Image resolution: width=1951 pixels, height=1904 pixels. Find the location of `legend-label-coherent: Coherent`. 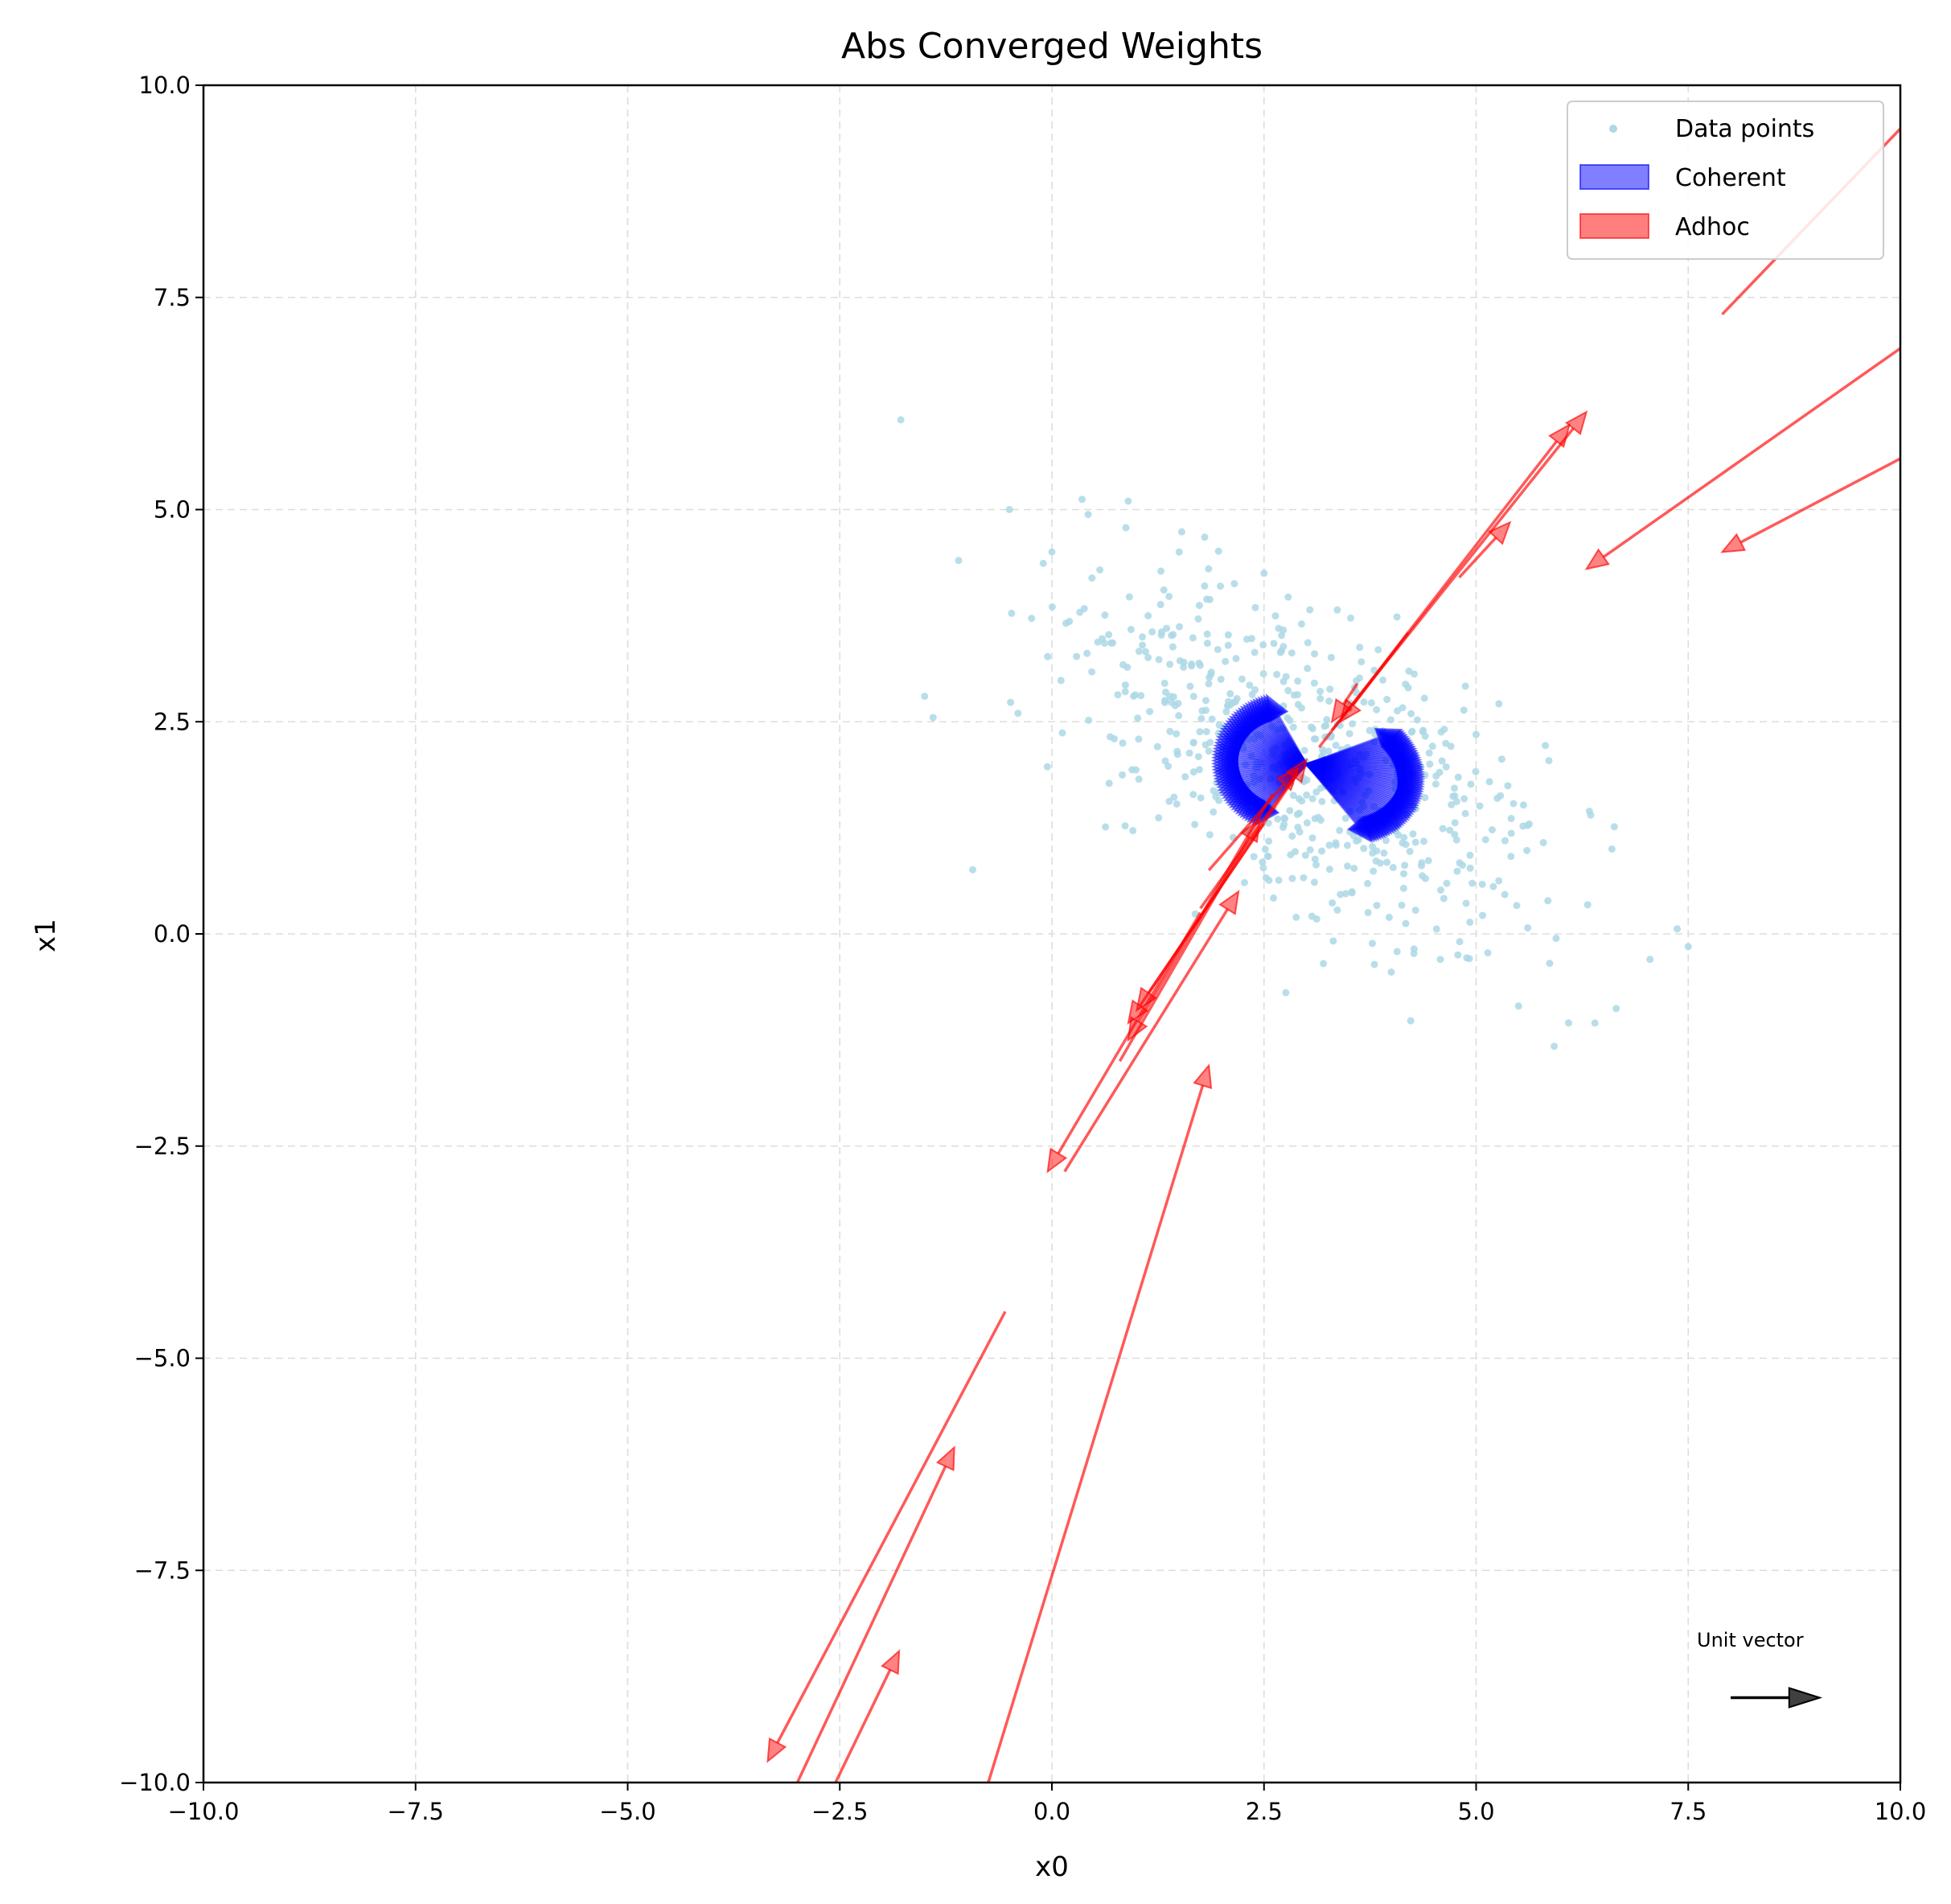

legend-label-coherent: Coherent is located at coordinates (1730, 178).